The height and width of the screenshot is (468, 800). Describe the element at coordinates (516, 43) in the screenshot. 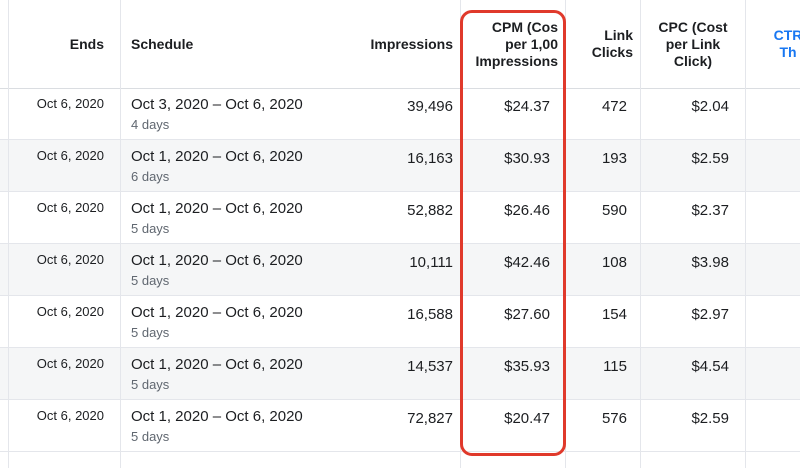

I see `column-header-cpm: CPM (Cos per 1,00 Impressions` at that location.